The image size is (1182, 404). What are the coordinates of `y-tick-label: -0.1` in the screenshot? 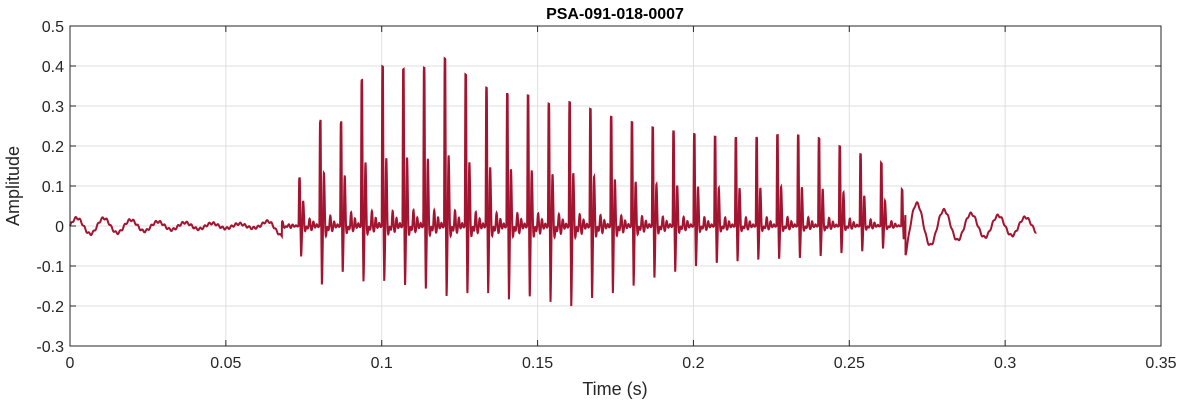 It's located at (50, 267).